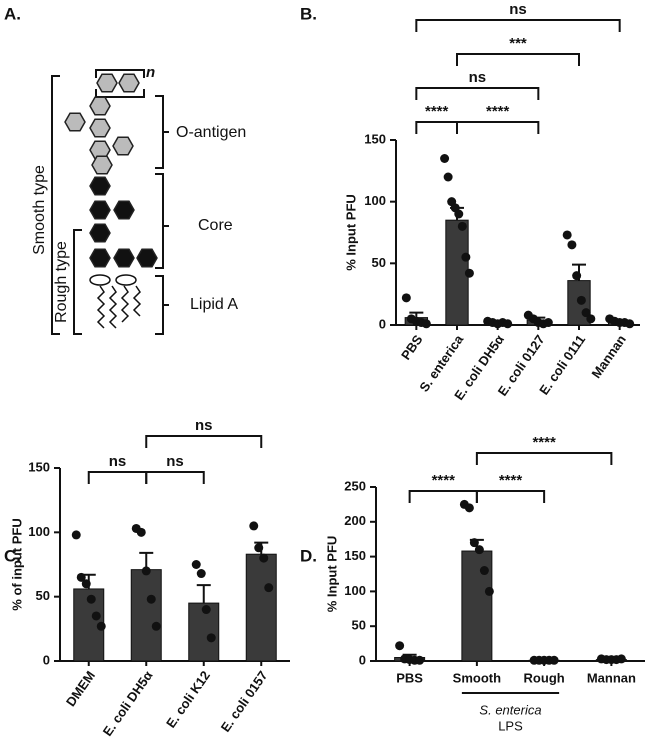 This screenshot has width=650, height=745. What do you see at coordinates (355, 485) in the screenshot?
I see `y-tick-label: 250` at bounding box center [355, 485].